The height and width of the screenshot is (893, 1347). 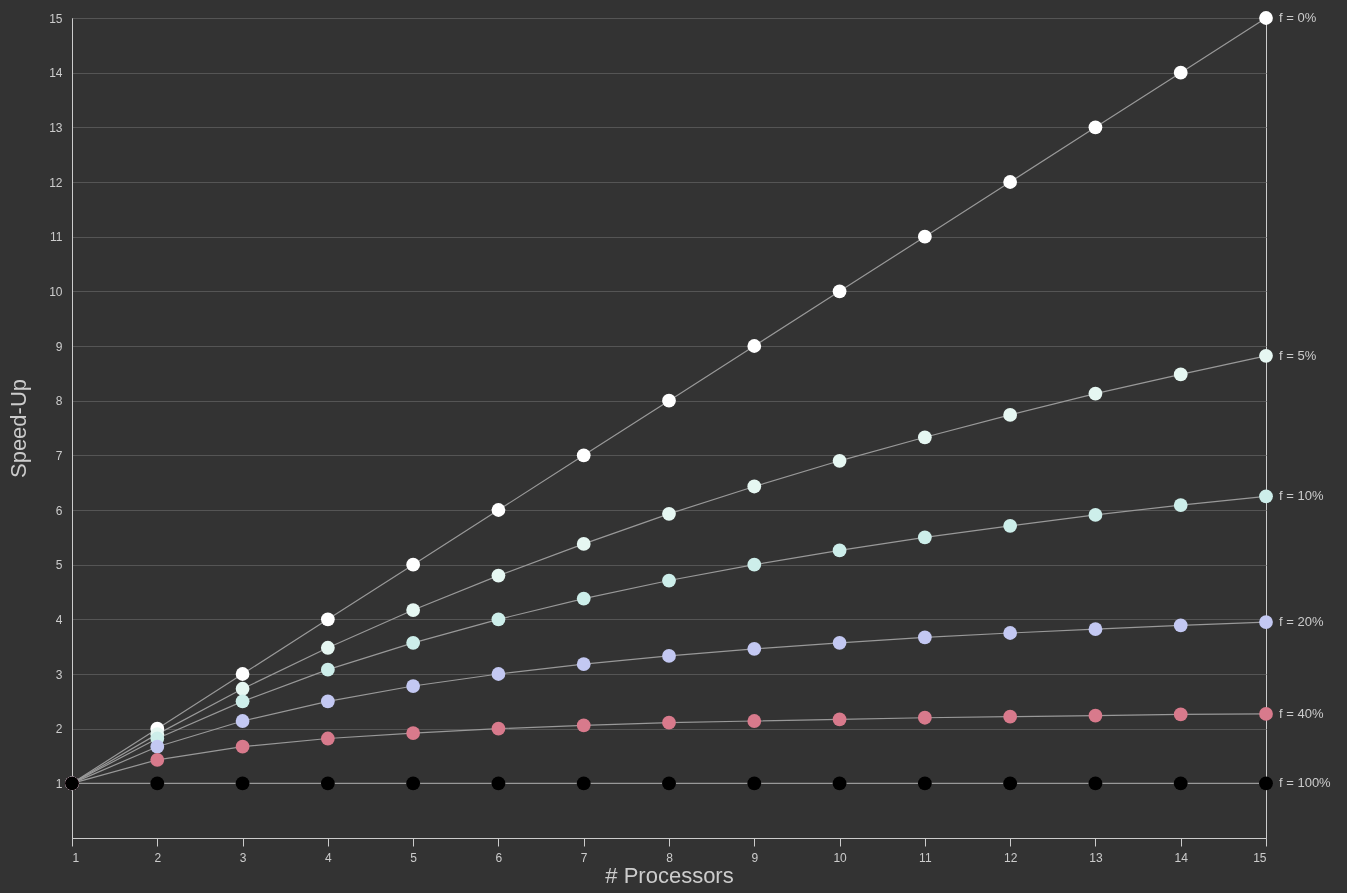 I want to click on y-tick-label: 1, so click(x=59, y=783).